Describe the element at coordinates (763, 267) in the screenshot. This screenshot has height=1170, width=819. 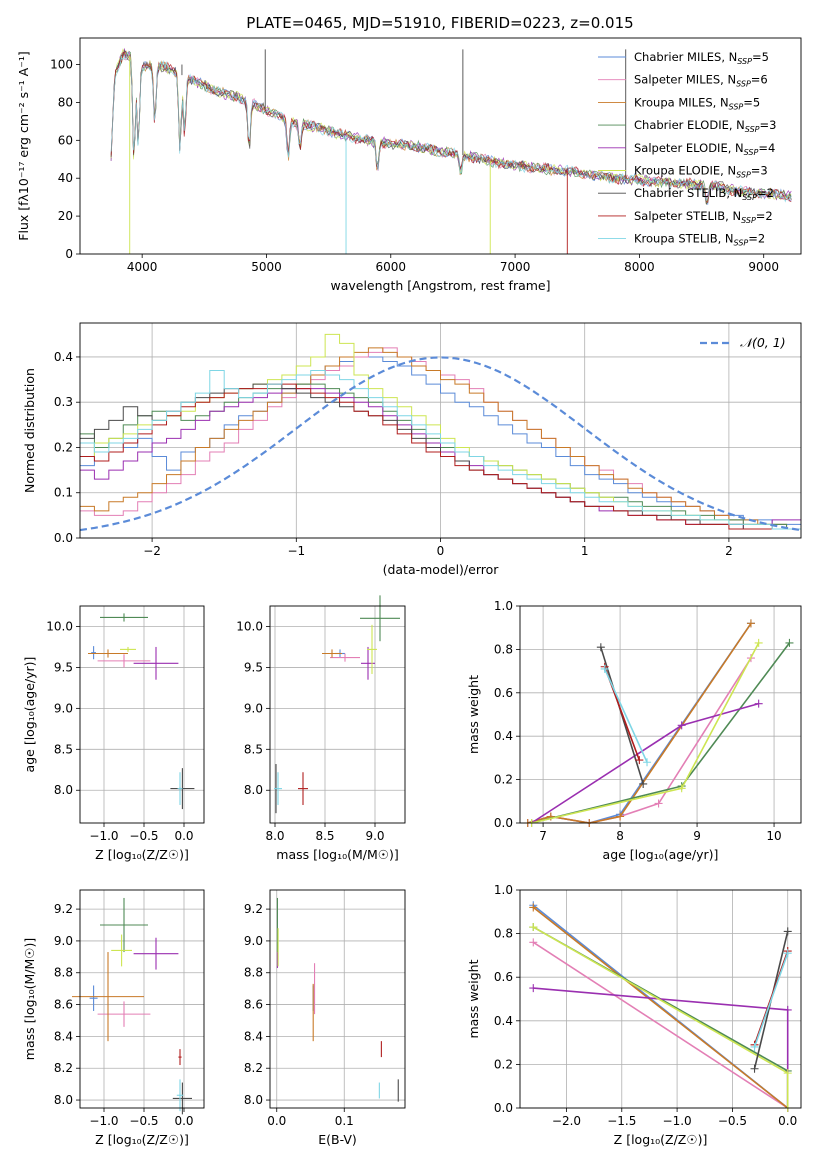
I see `x-tick-label: 9000` at that location.